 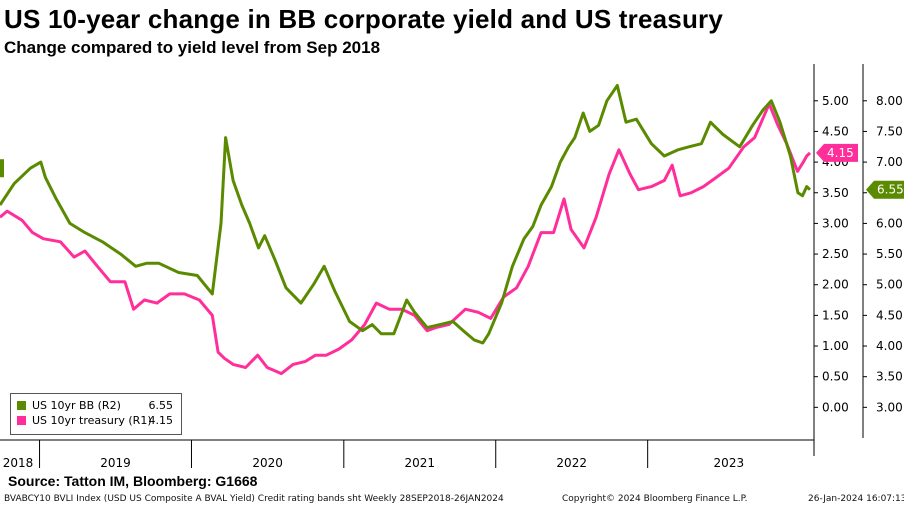 What do you see at coordinates (18, 463) in the screenshot?
I see `x-tick-label: 2018` at bounding box center [18, 463].